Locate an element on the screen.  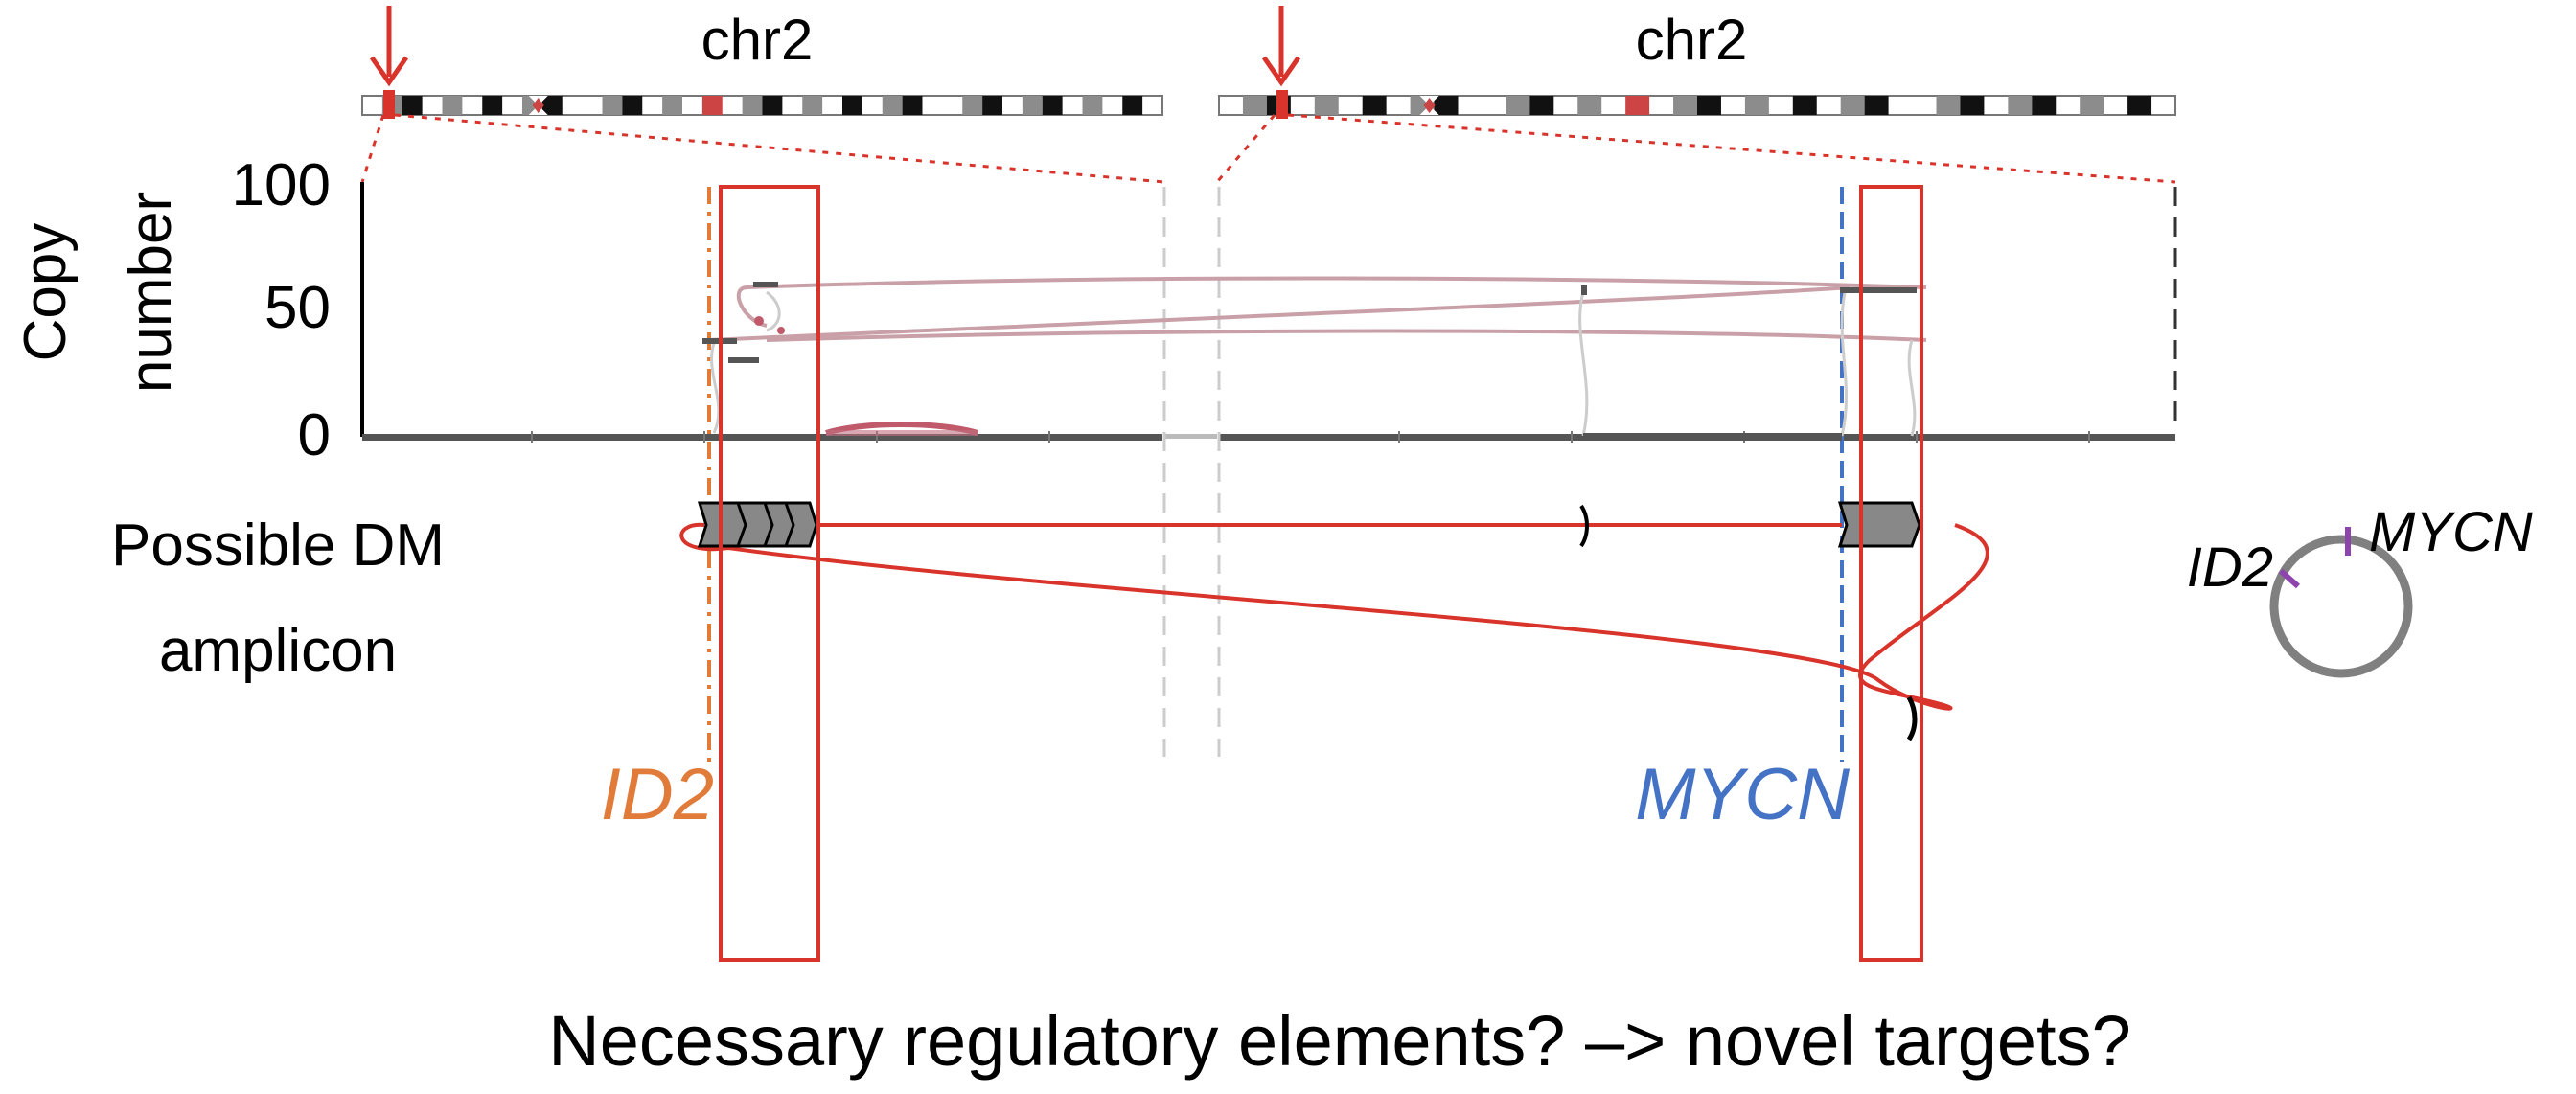
y-tick-50: 50 is located at coordinates (297, 308).